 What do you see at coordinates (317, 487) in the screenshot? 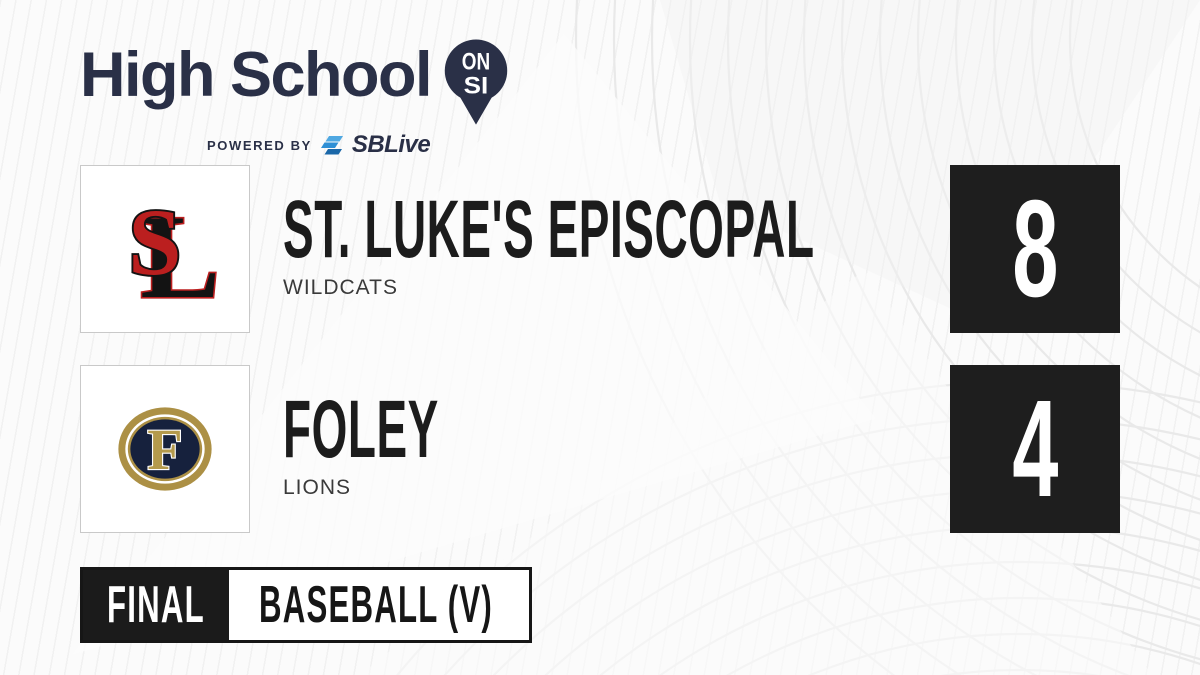
I see `team-mascot: LIONS` at bounding box center [317, 487].